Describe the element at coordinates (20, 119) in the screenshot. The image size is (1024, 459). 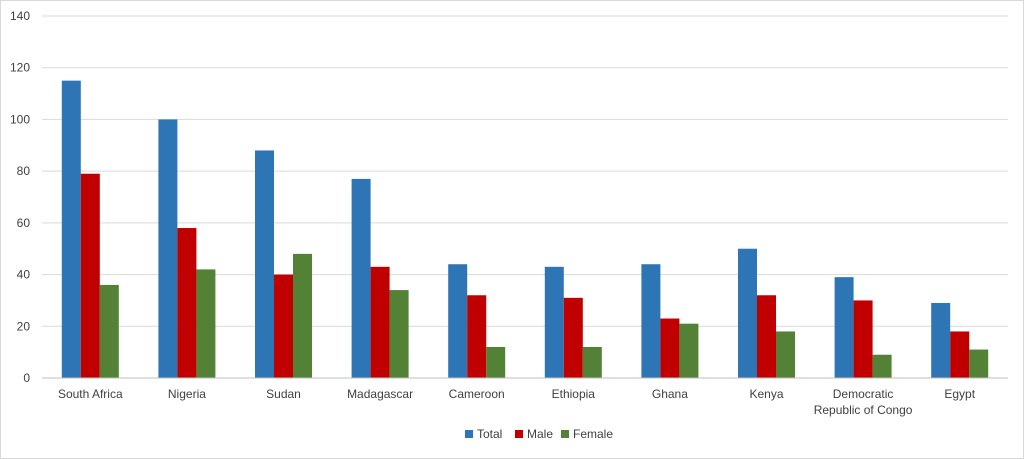
I see `y-tick-label: 100` at that location.